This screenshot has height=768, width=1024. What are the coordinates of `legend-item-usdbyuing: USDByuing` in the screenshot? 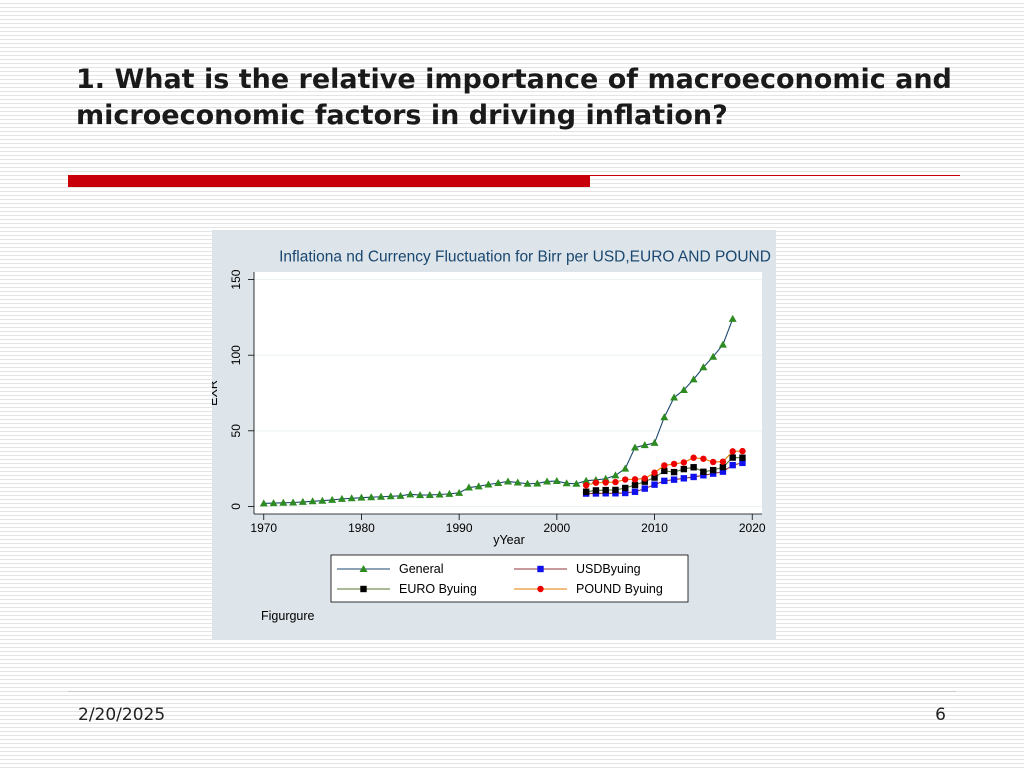 It's located at (577, 569).